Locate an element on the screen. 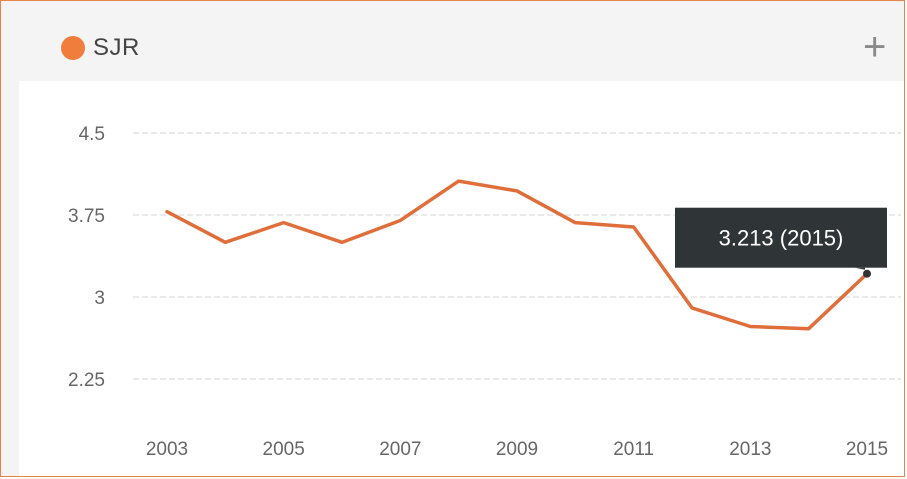 Image resolution: width=907 pixels, height=479 pixels. y-tick-label: 4.5 is located at coordinates (92, 134).